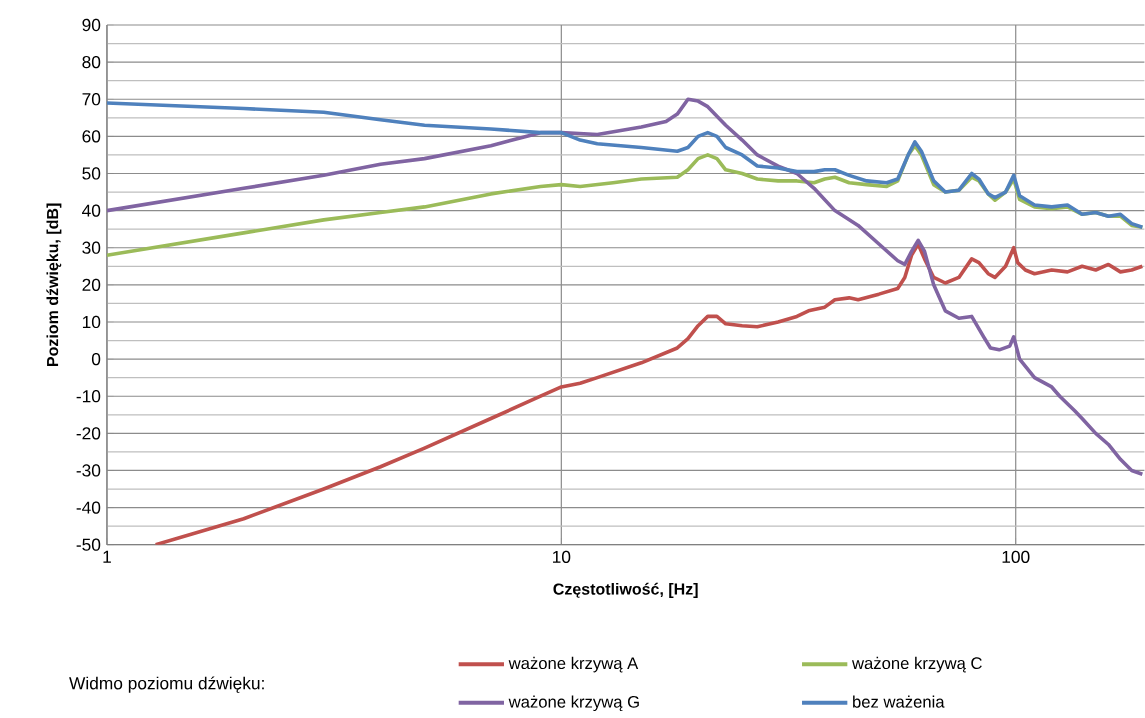 The image size is (1145, 718). What do you see at coordinates (1016, 557) in the screenshot?
I see `x-tick-label: 100` at bounding box center [1016, 557].